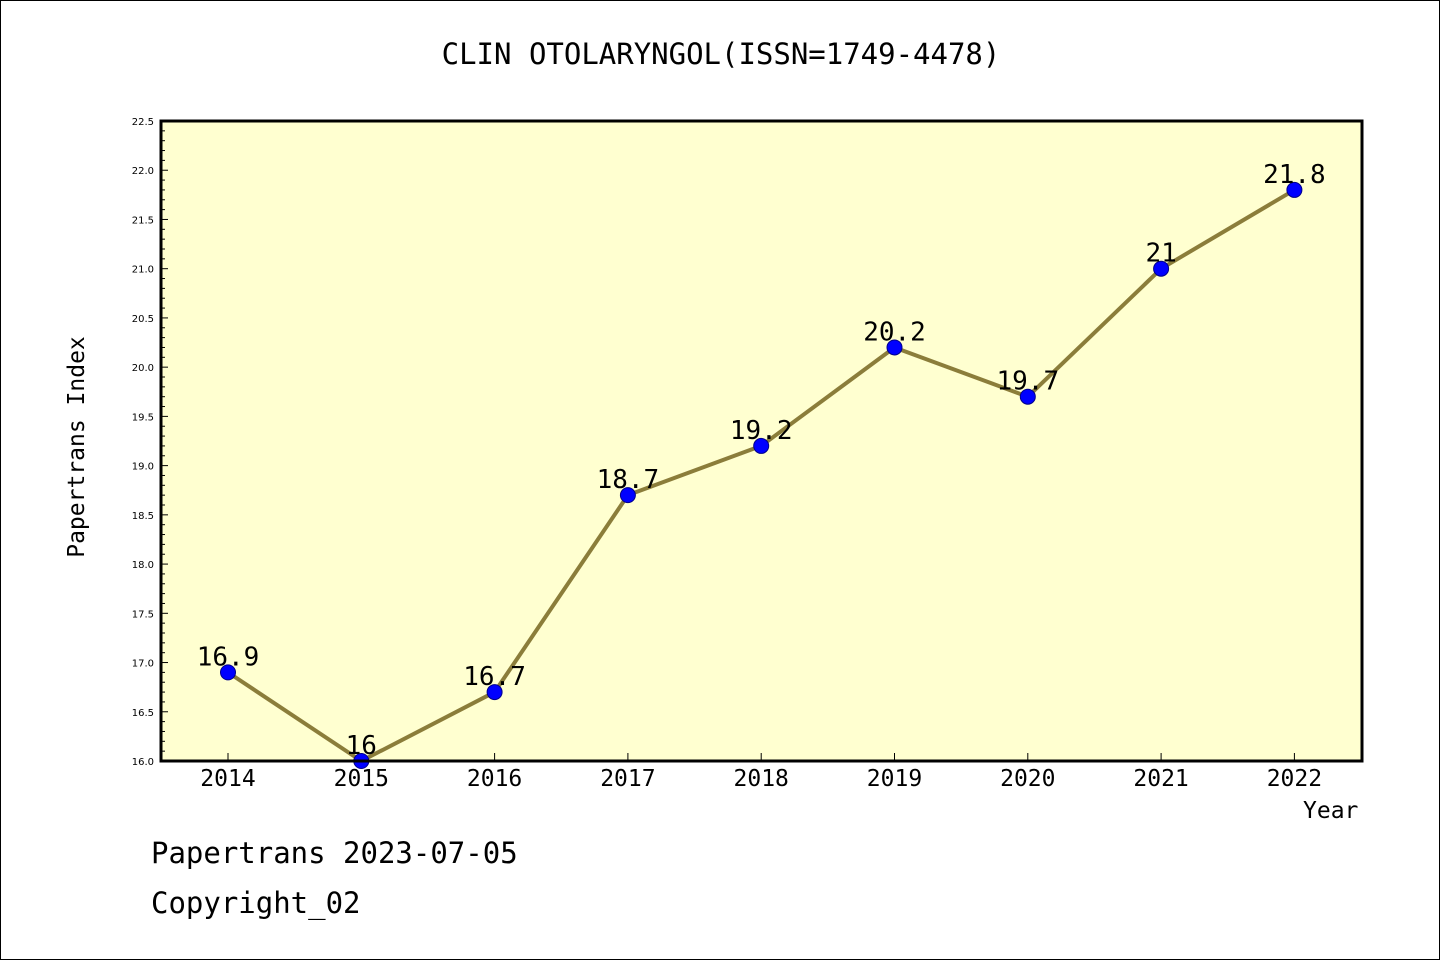  What do you see at coordinates (761, 779) in the screenshot?
I see `x-tick-label: 2018` at bounding box center [761, 779].